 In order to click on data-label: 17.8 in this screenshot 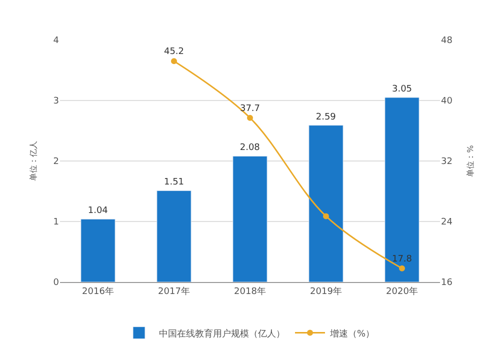, I will do `click(402, 259)`.